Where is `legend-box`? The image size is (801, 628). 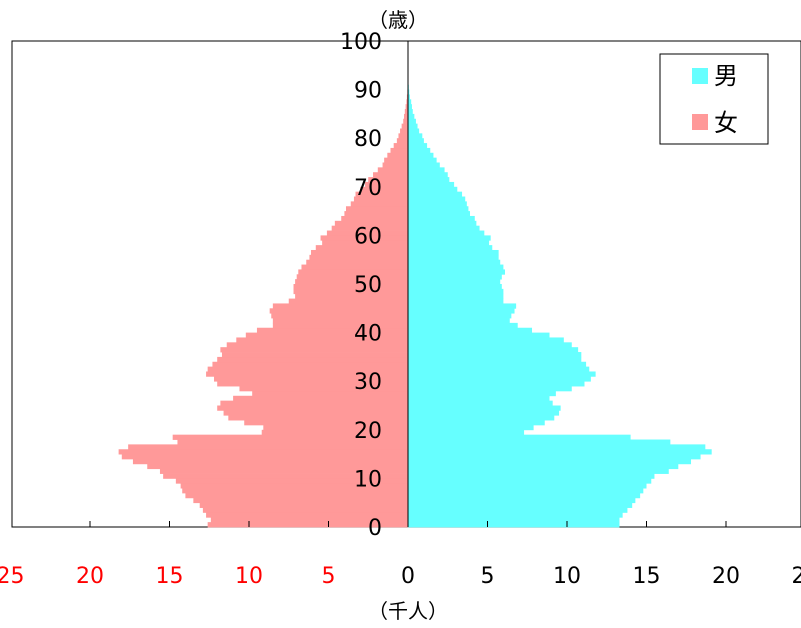 legend-box is located at coordinates (714, 99).